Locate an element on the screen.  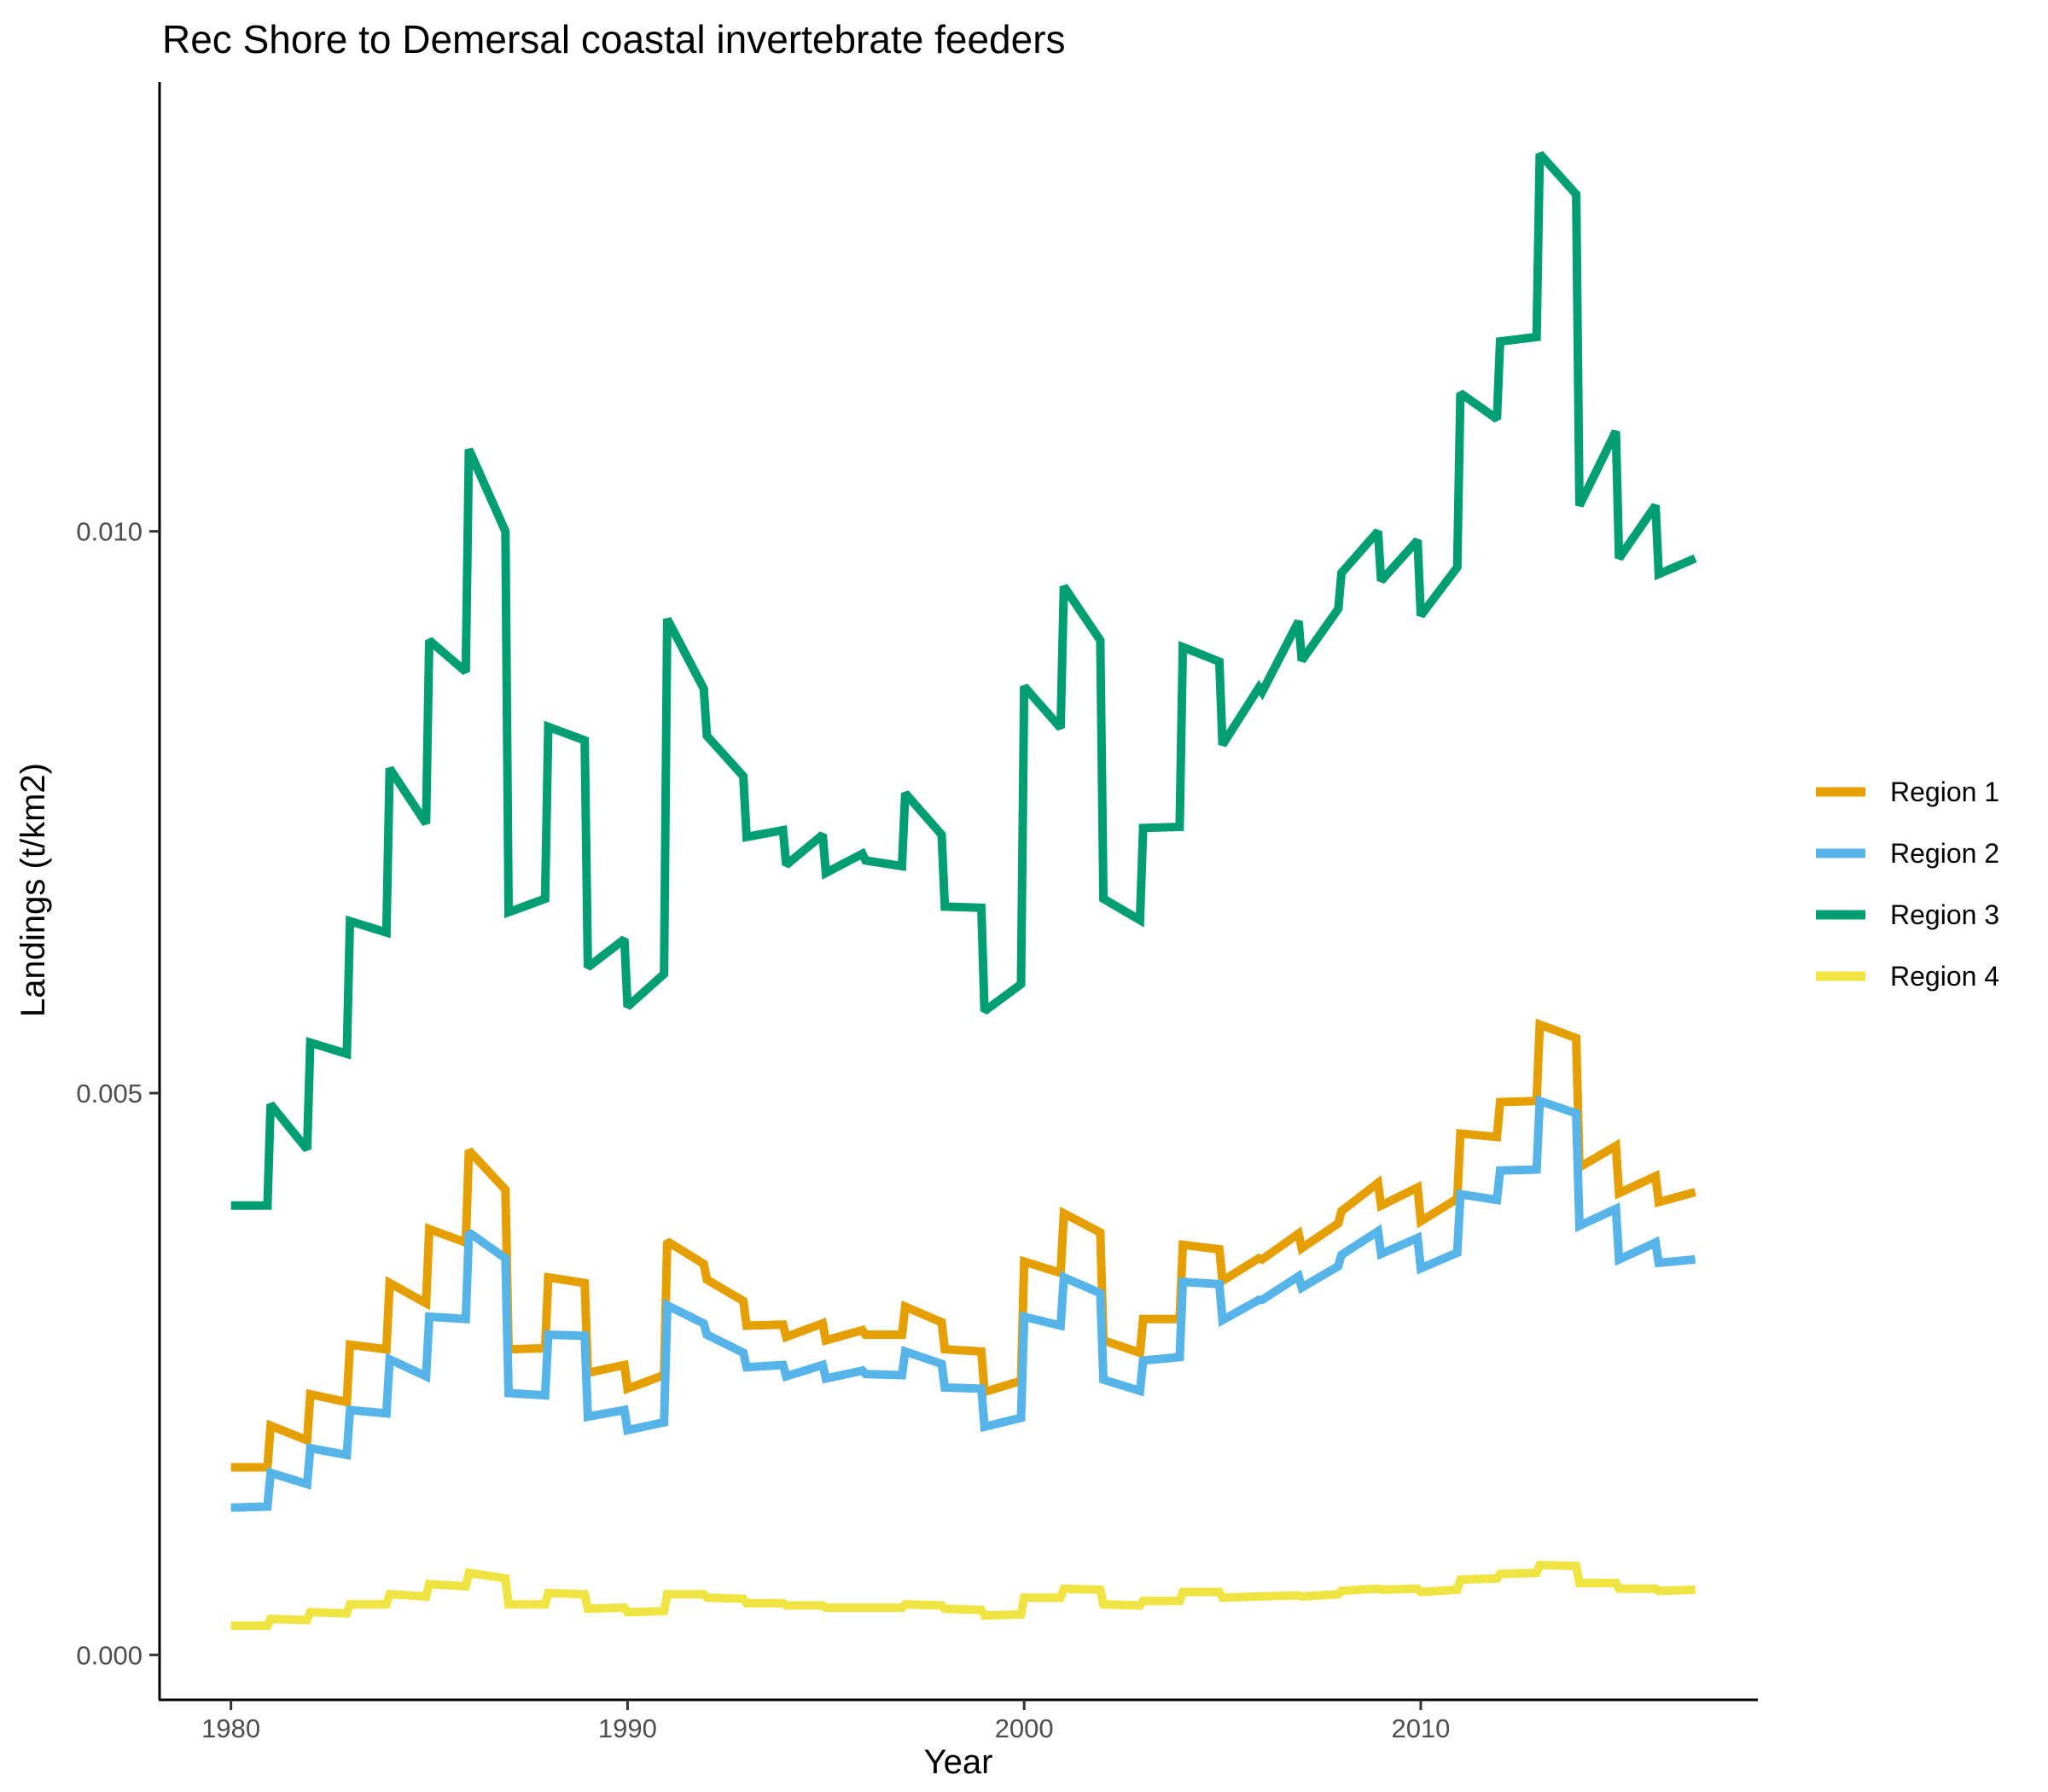
y-tick-label: 0.005 is located at coordinates (109, 1093).